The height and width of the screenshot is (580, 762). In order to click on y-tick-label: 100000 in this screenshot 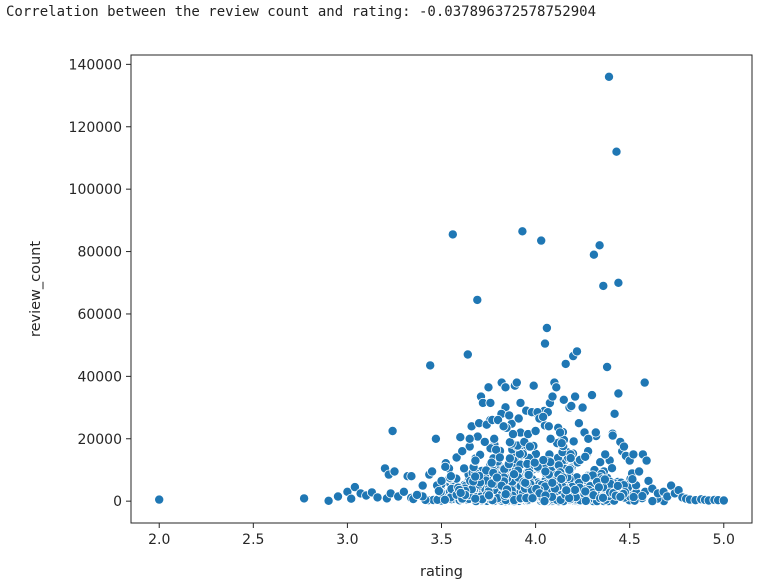, I will do `click(95, 190)`.